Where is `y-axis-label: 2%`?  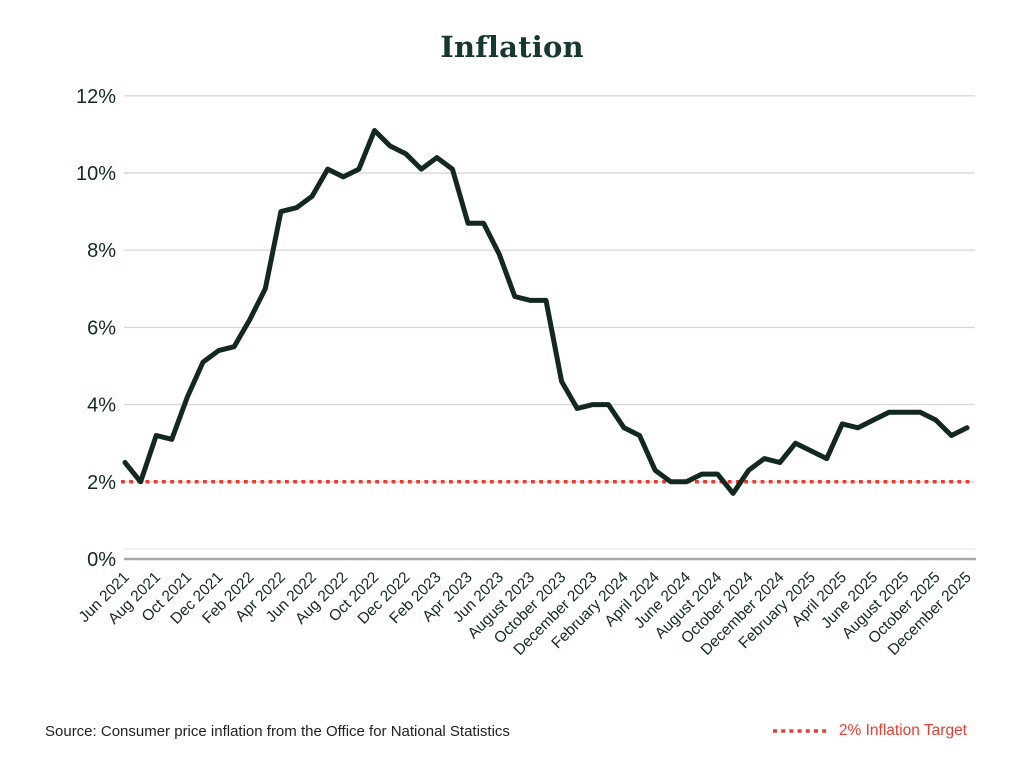 y-axis-label: 2% is located at coordinates (101, 483).